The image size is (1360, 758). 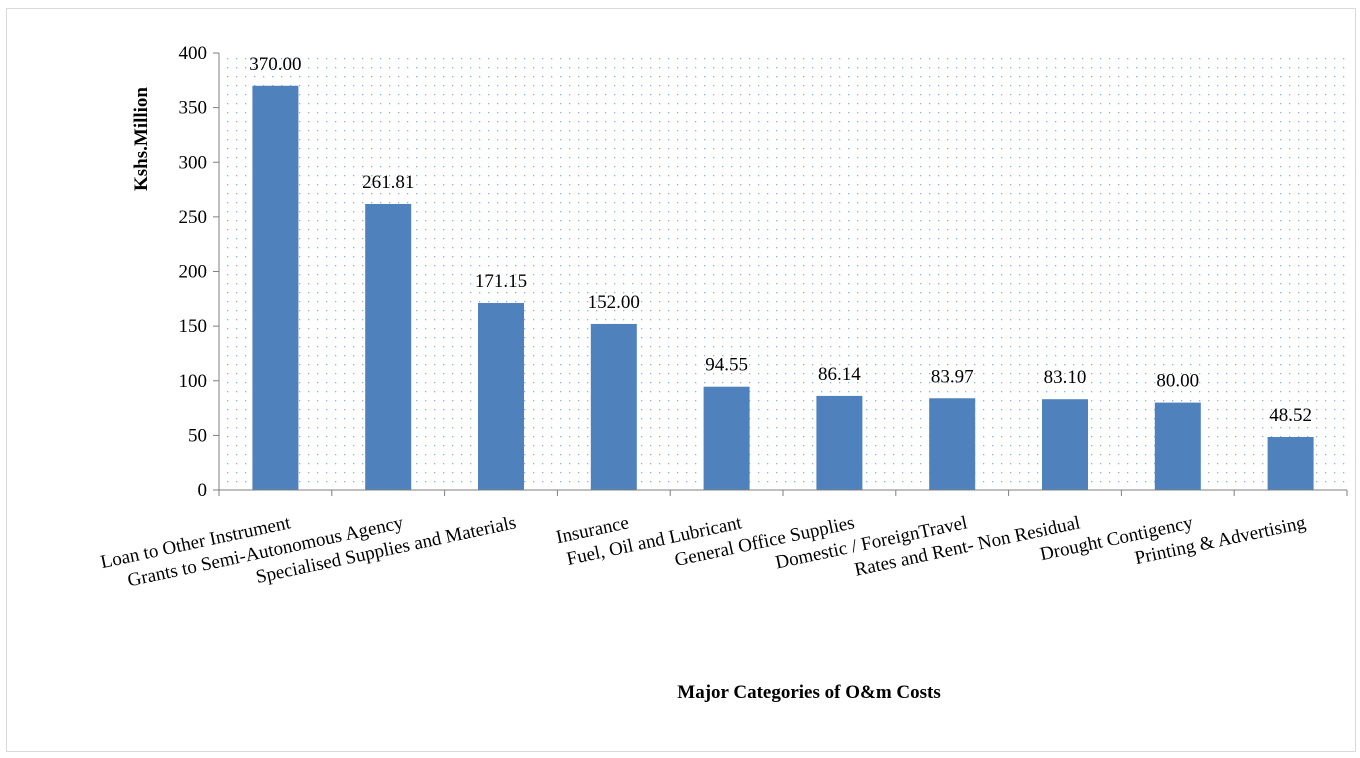 What do you see at coordinates (193, 108) in the screenshot?
I see `y-tick-label: 350` at bounding box center [193, 108].